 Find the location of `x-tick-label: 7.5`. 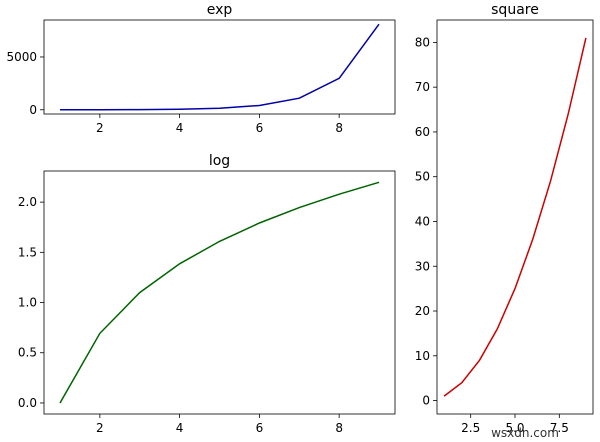

x-tick-label: 7.5 is located at coordinates (559, 428).